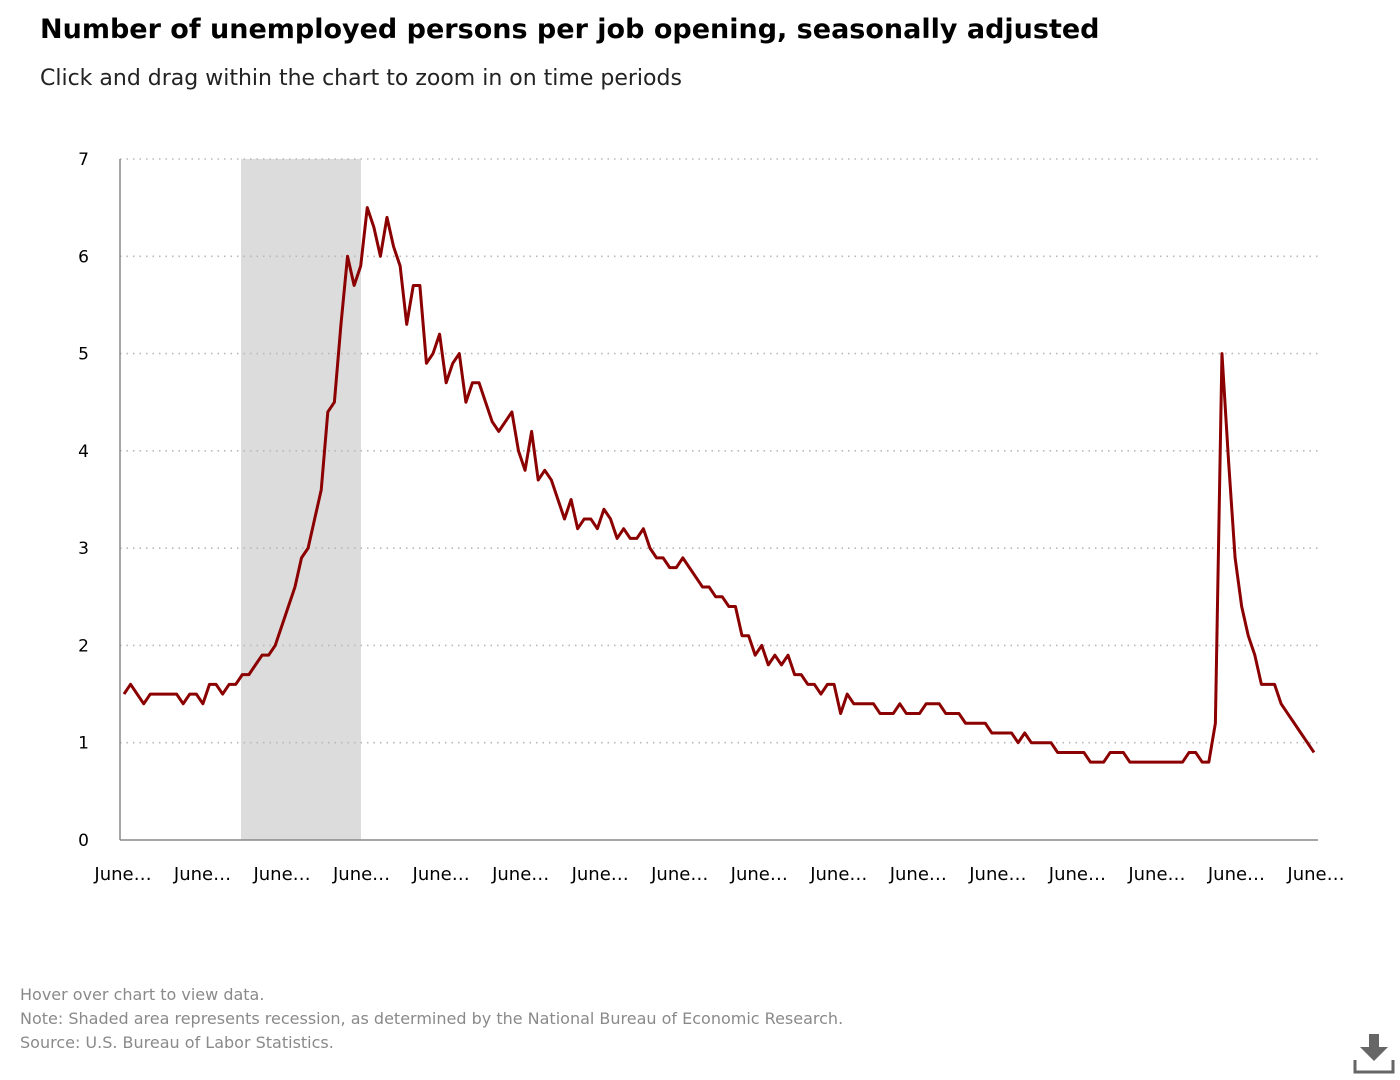 This screenshot has height=1080, width=1400. What do you see at coordinates (83, 257) in the screenshot?
I see `y-tick-label: 6` at bounding box center [83, 257].